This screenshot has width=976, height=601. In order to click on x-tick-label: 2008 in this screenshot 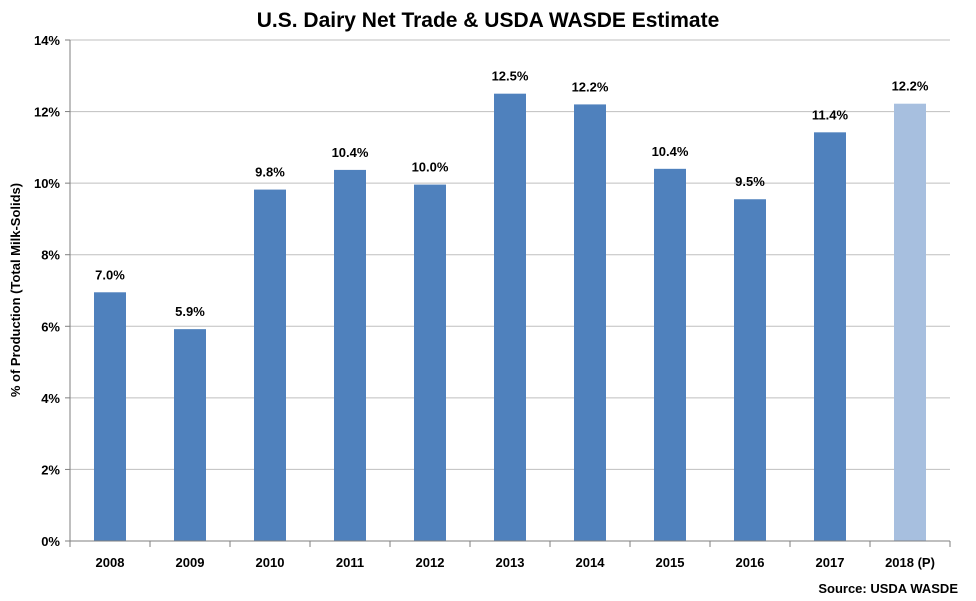, I will do `click(110, 562)`.